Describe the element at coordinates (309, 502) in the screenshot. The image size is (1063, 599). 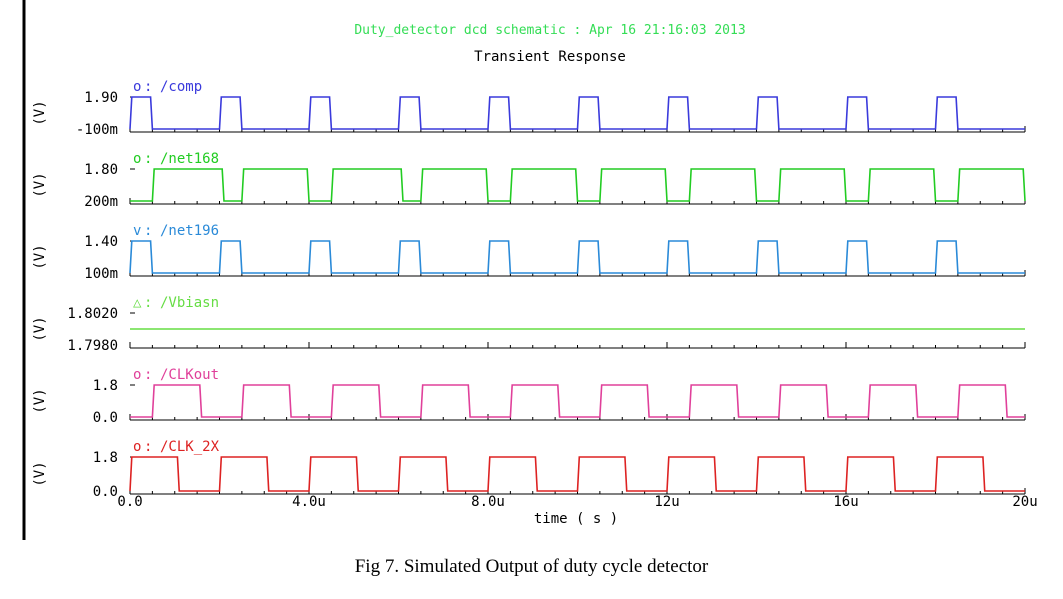
I see `x-tick-label: 4.0u` at that location.